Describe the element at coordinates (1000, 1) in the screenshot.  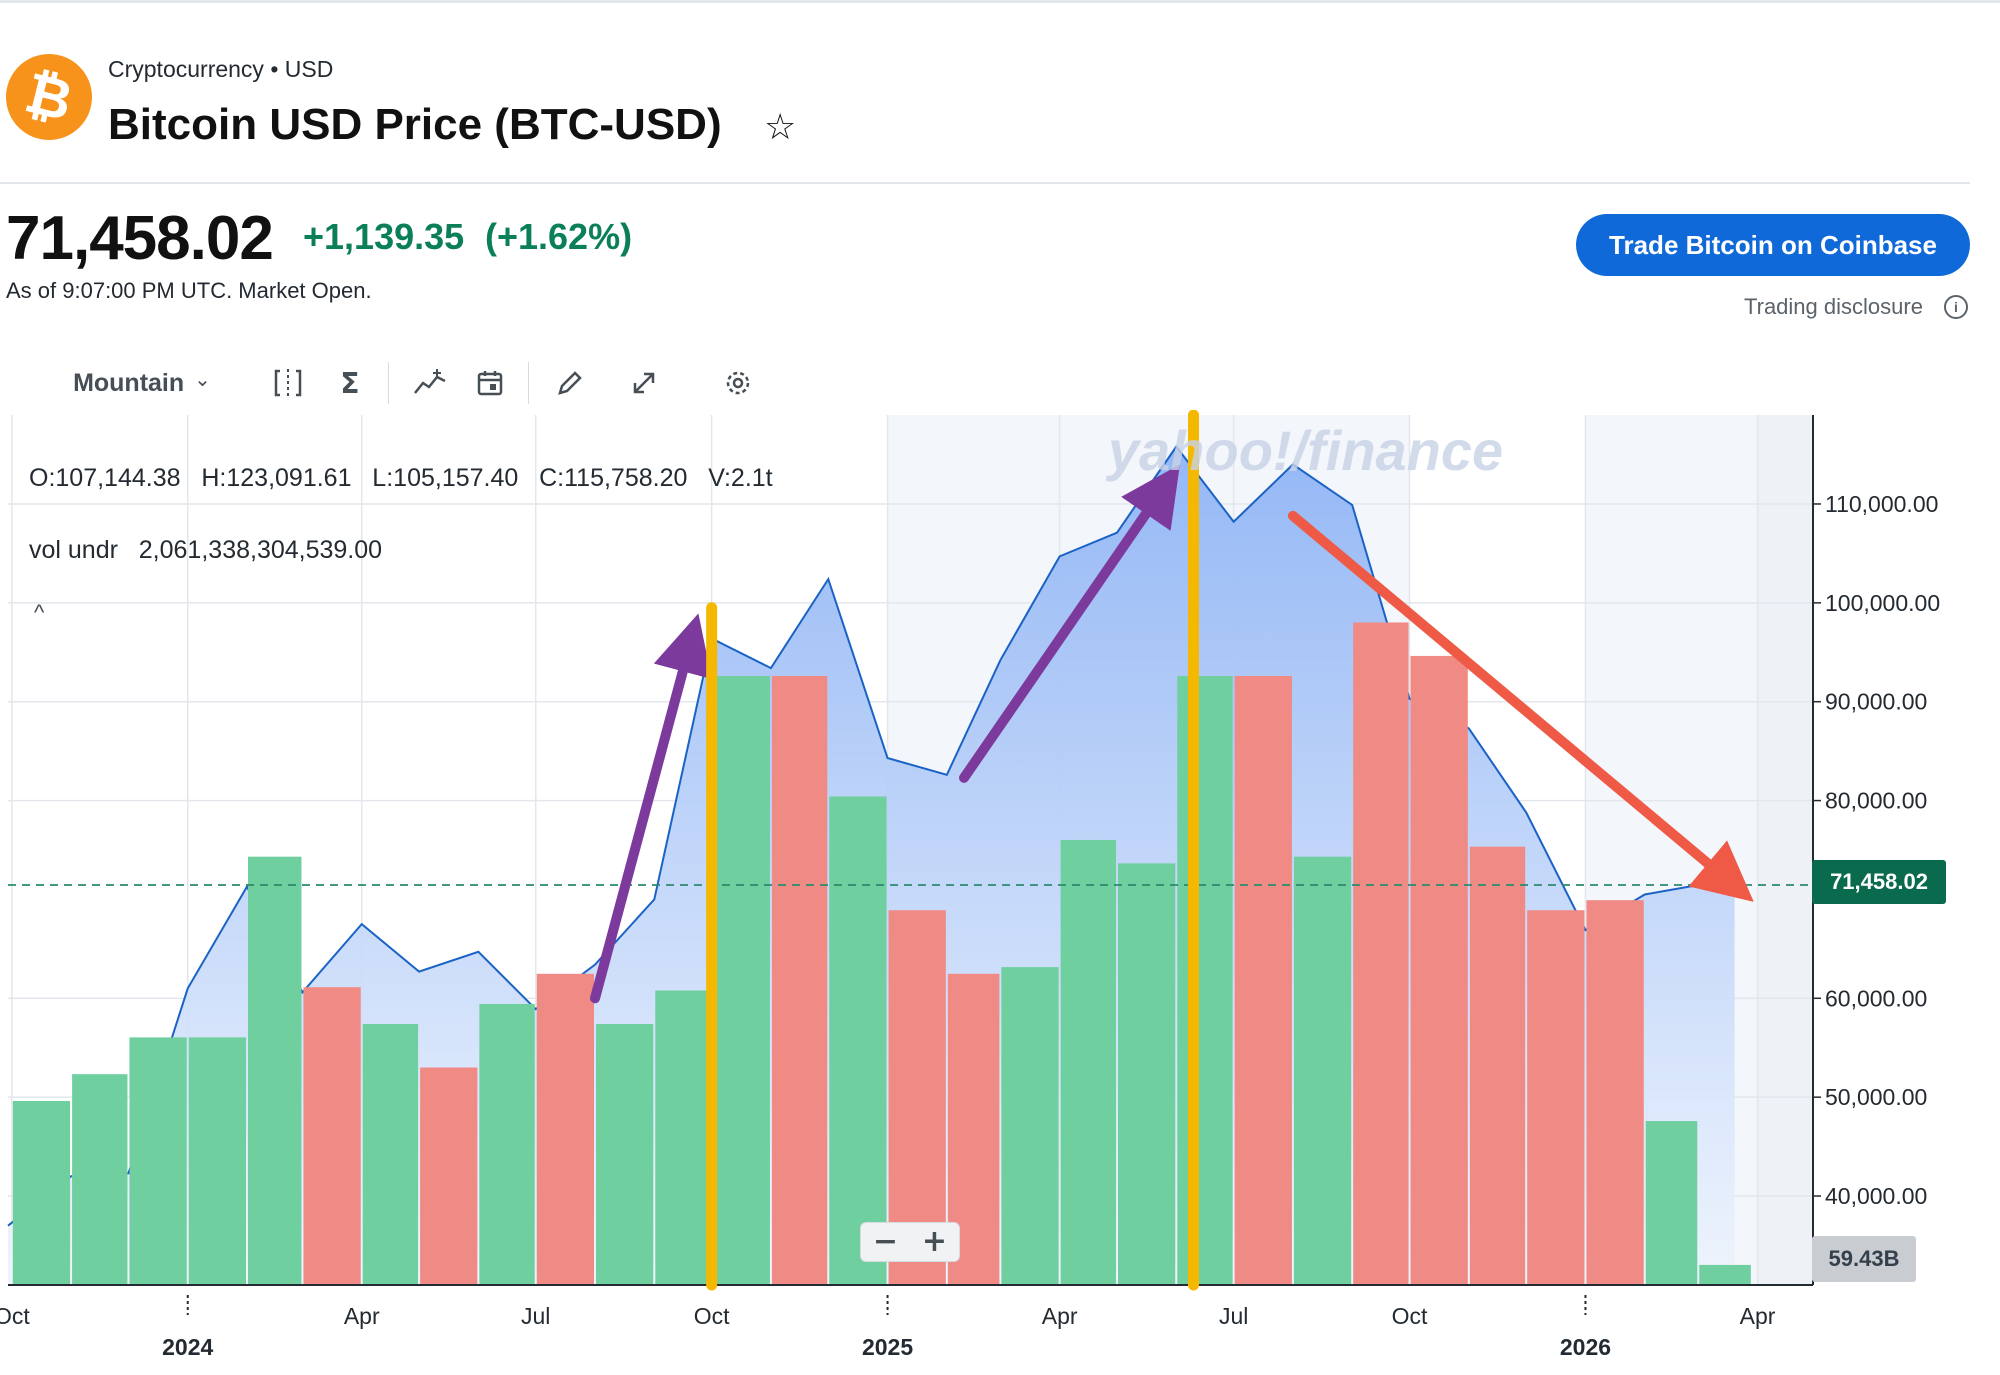
I see `top-border` at that location.